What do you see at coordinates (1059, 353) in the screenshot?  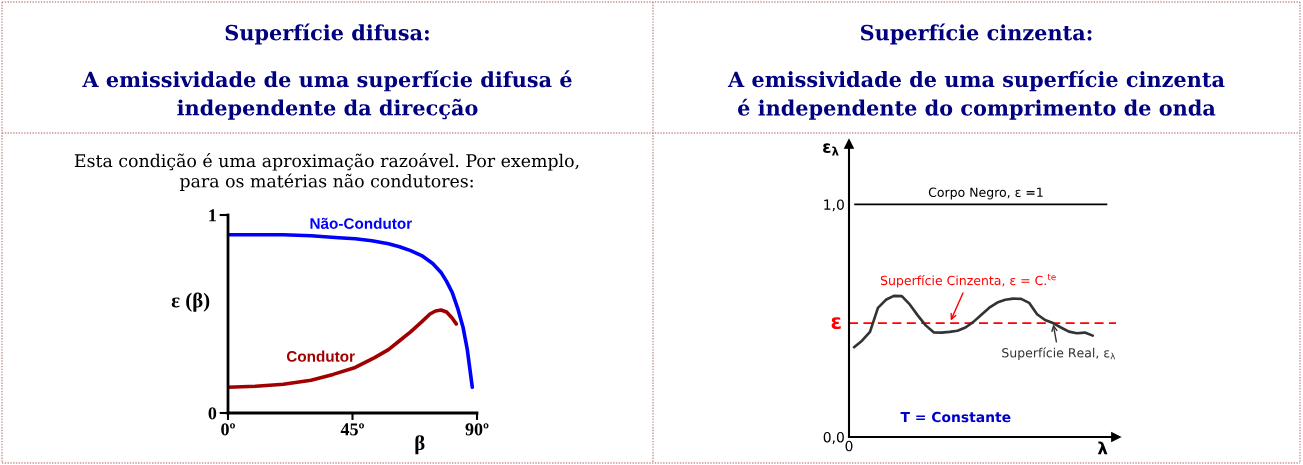 I see `legend-label: Superfície Real, ε$_{λ}$` at bounding box center [1059, 353].